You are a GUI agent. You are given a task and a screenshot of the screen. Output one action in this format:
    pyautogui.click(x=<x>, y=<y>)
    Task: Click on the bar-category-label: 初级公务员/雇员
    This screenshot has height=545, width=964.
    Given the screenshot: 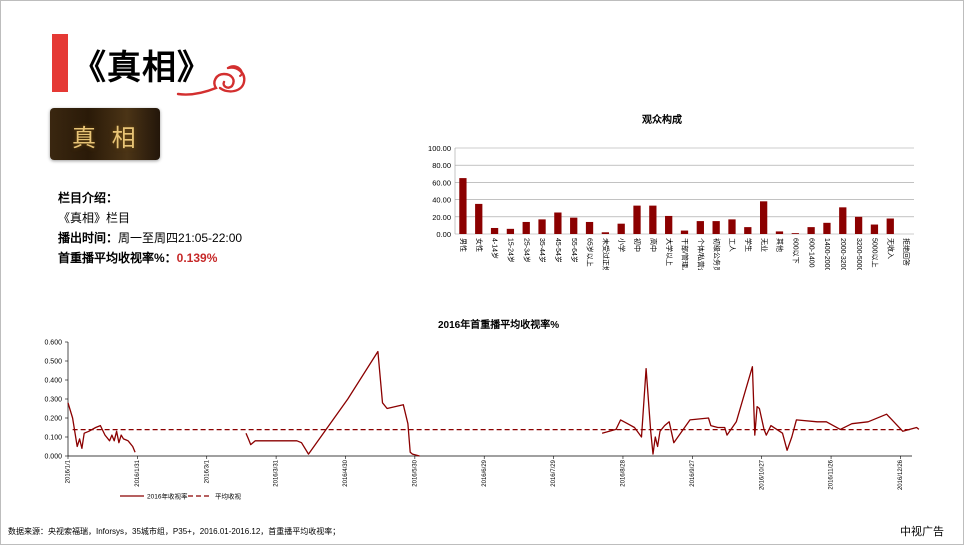 What is the action you would take?
    pyautogui.click(x=716, y=254)
    